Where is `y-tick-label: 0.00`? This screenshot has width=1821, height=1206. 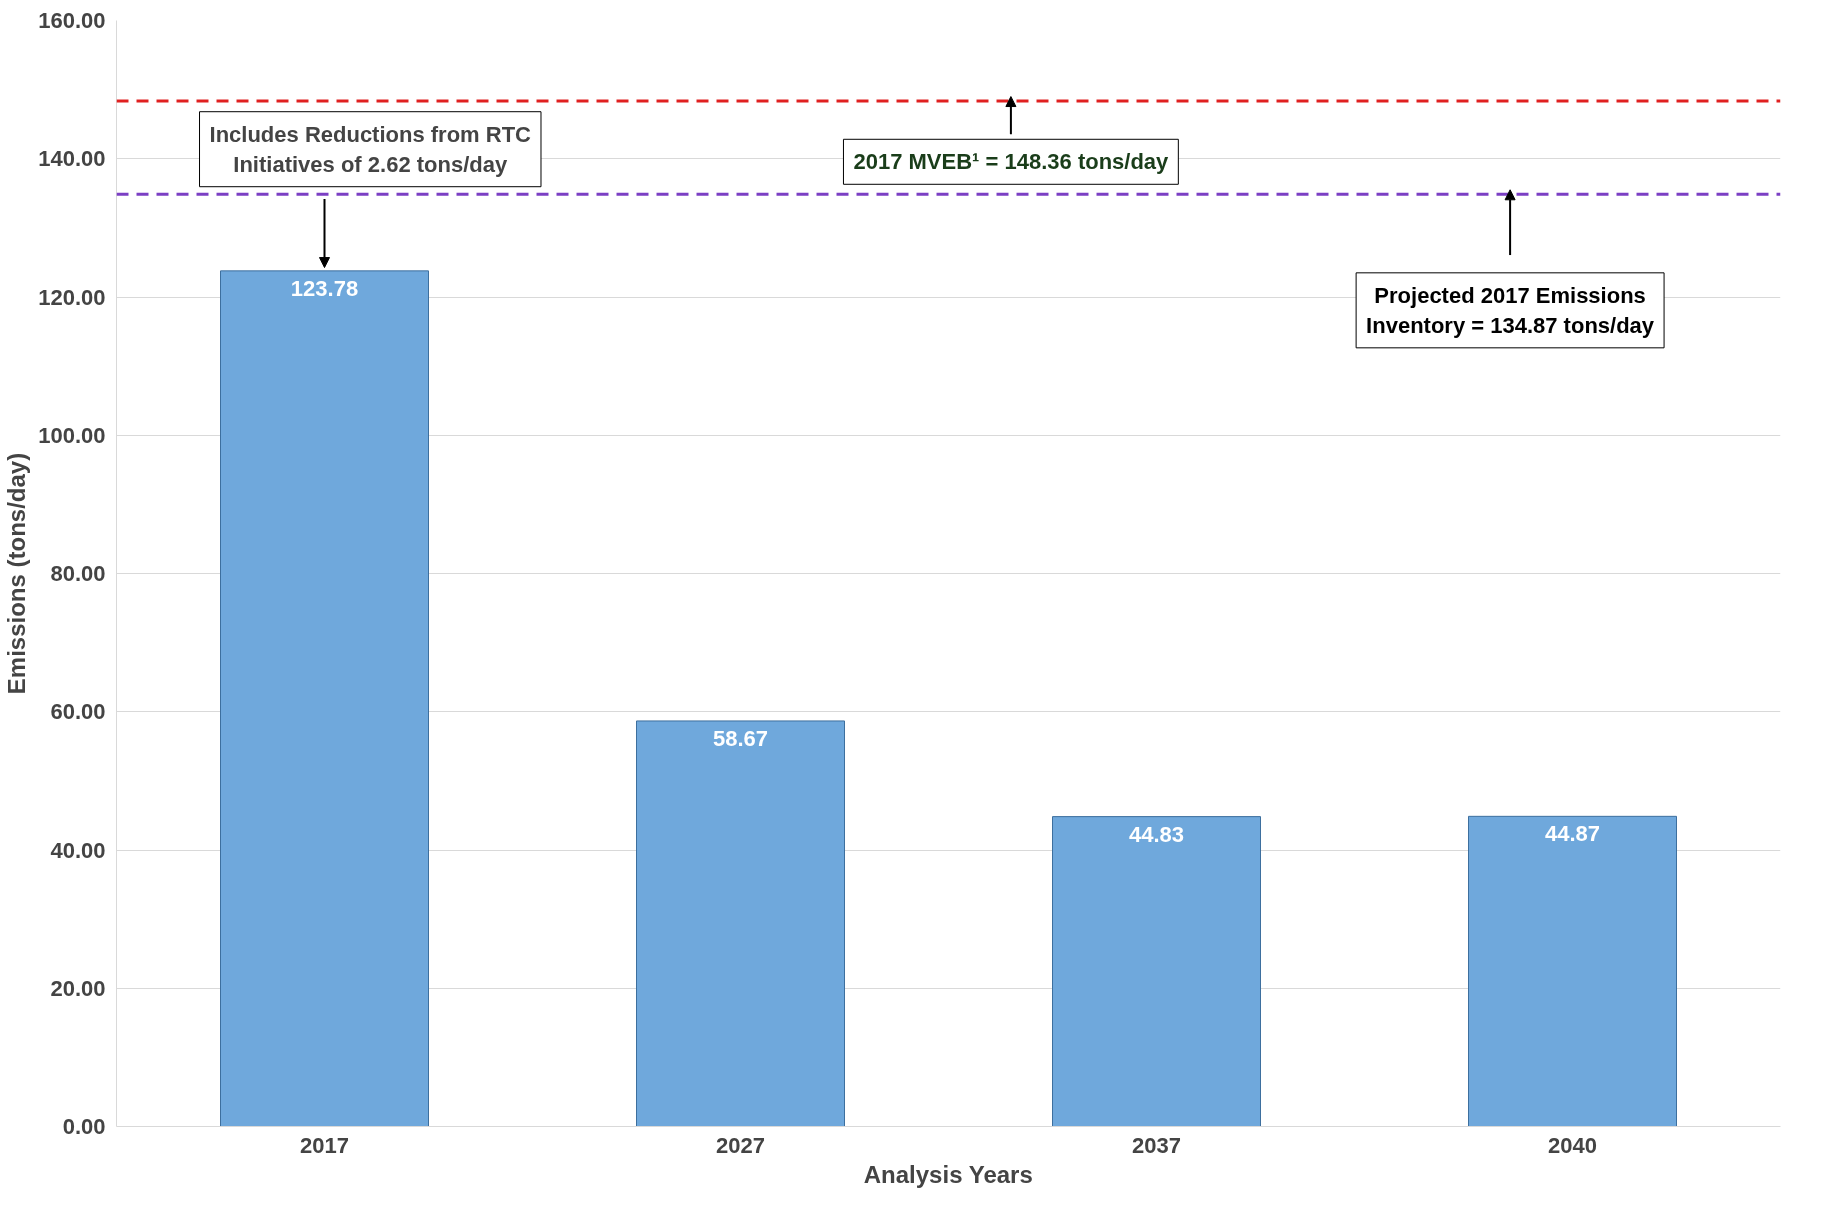
y-tick-label: 0.00 is located at coordinates (84, 1126).